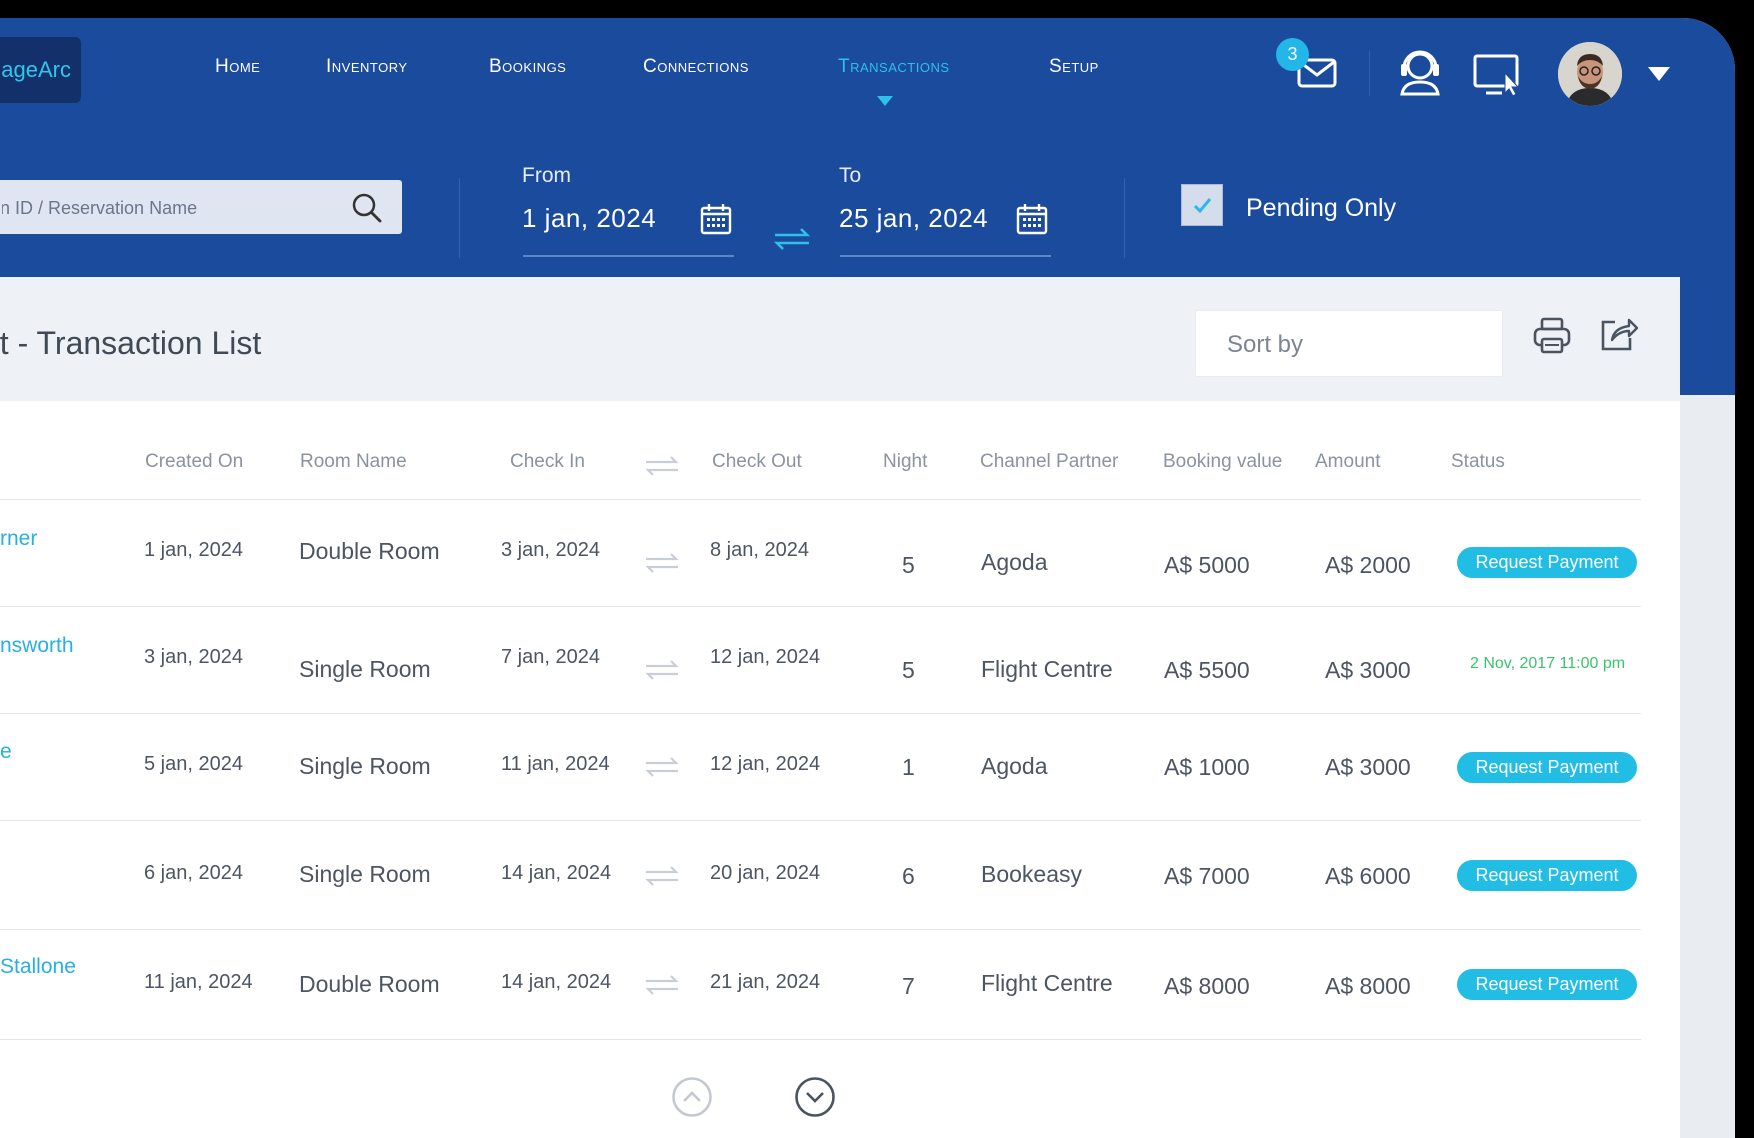  I want to click on filter-divider, so click(1124, 218).